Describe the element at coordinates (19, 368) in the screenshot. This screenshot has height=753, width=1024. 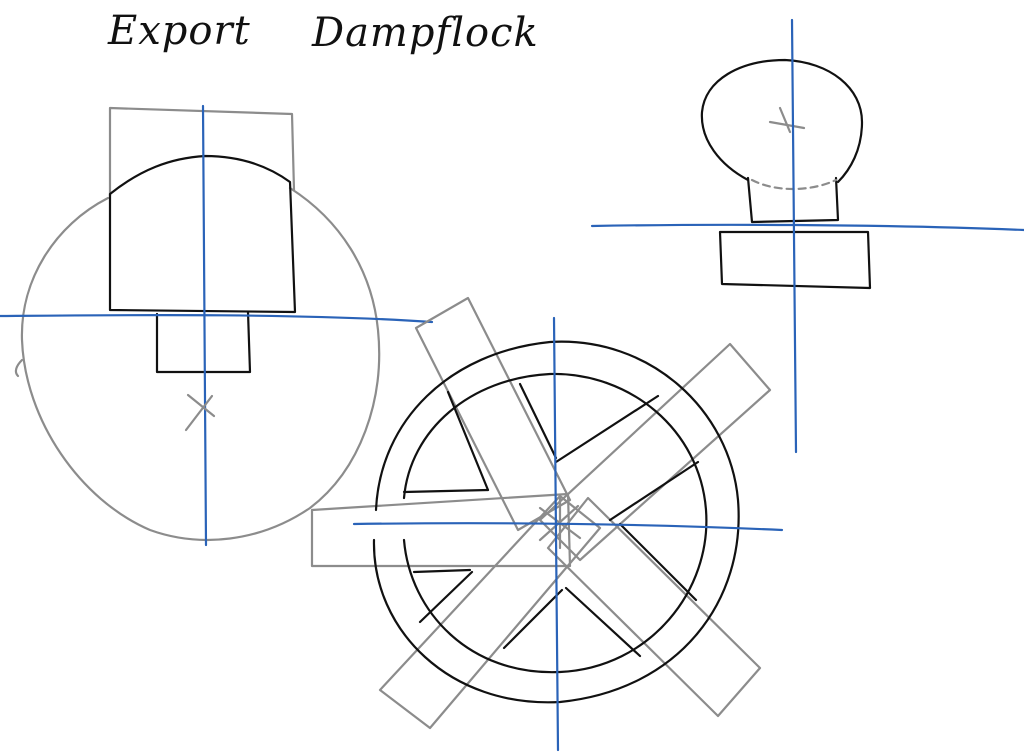
I see `left-construction-tail` at that location.